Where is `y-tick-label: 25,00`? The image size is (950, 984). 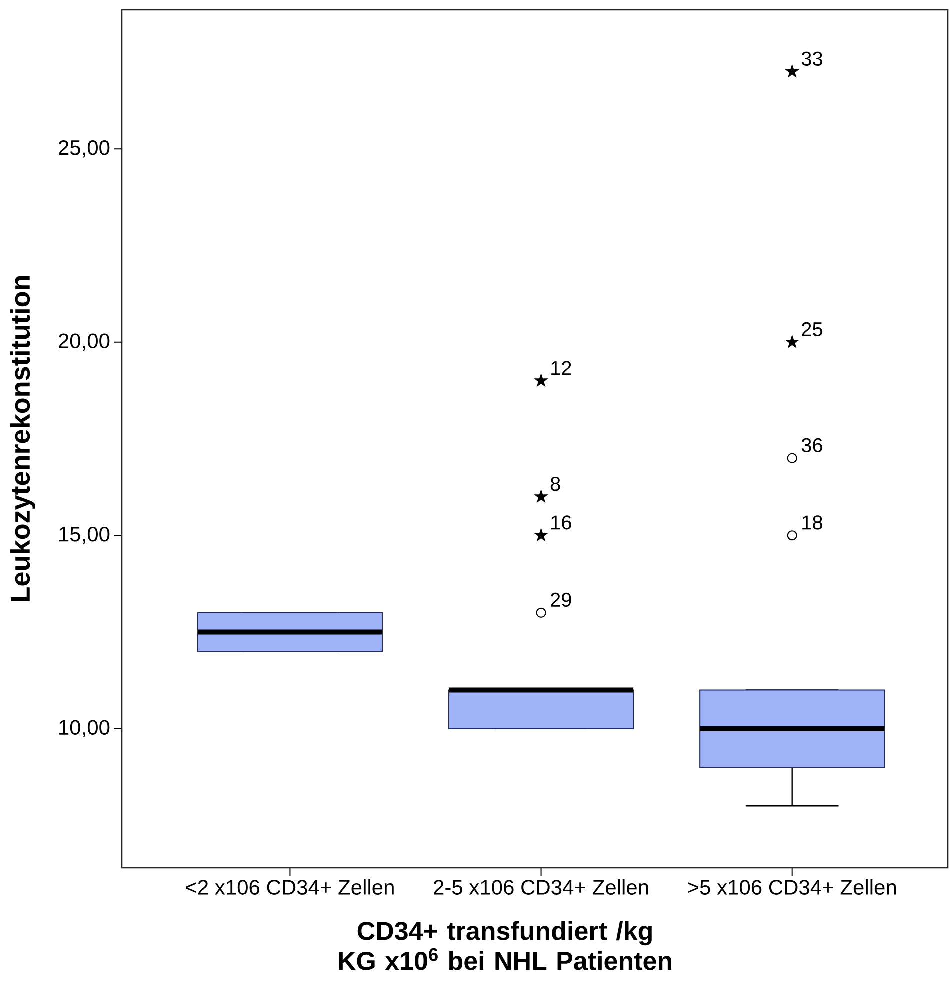
y-tick-label: 25,00 is located at coordinates (84, 149).